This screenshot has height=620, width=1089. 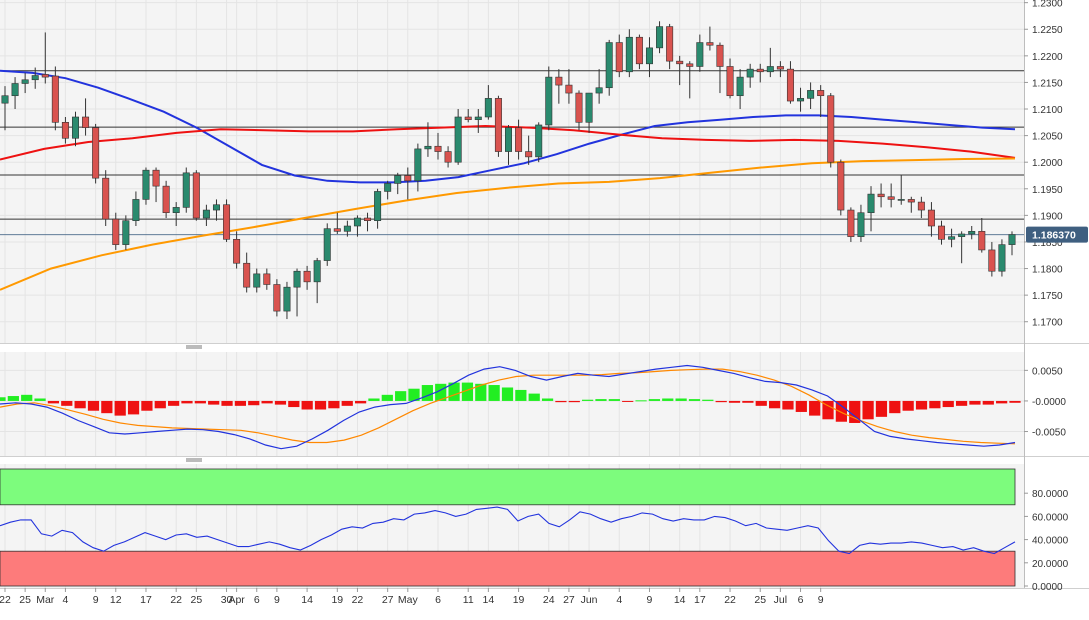 I want to click on x-tick-label: 11, so click(x=468, y=600).